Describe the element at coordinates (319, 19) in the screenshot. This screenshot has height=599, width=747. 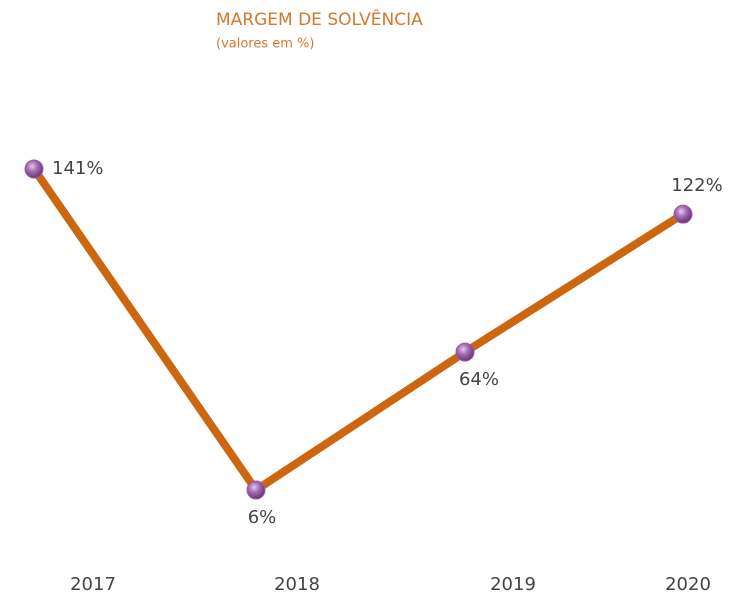
I see `chart-title: MARGEM DE SOLVÊNCIA` at that location.